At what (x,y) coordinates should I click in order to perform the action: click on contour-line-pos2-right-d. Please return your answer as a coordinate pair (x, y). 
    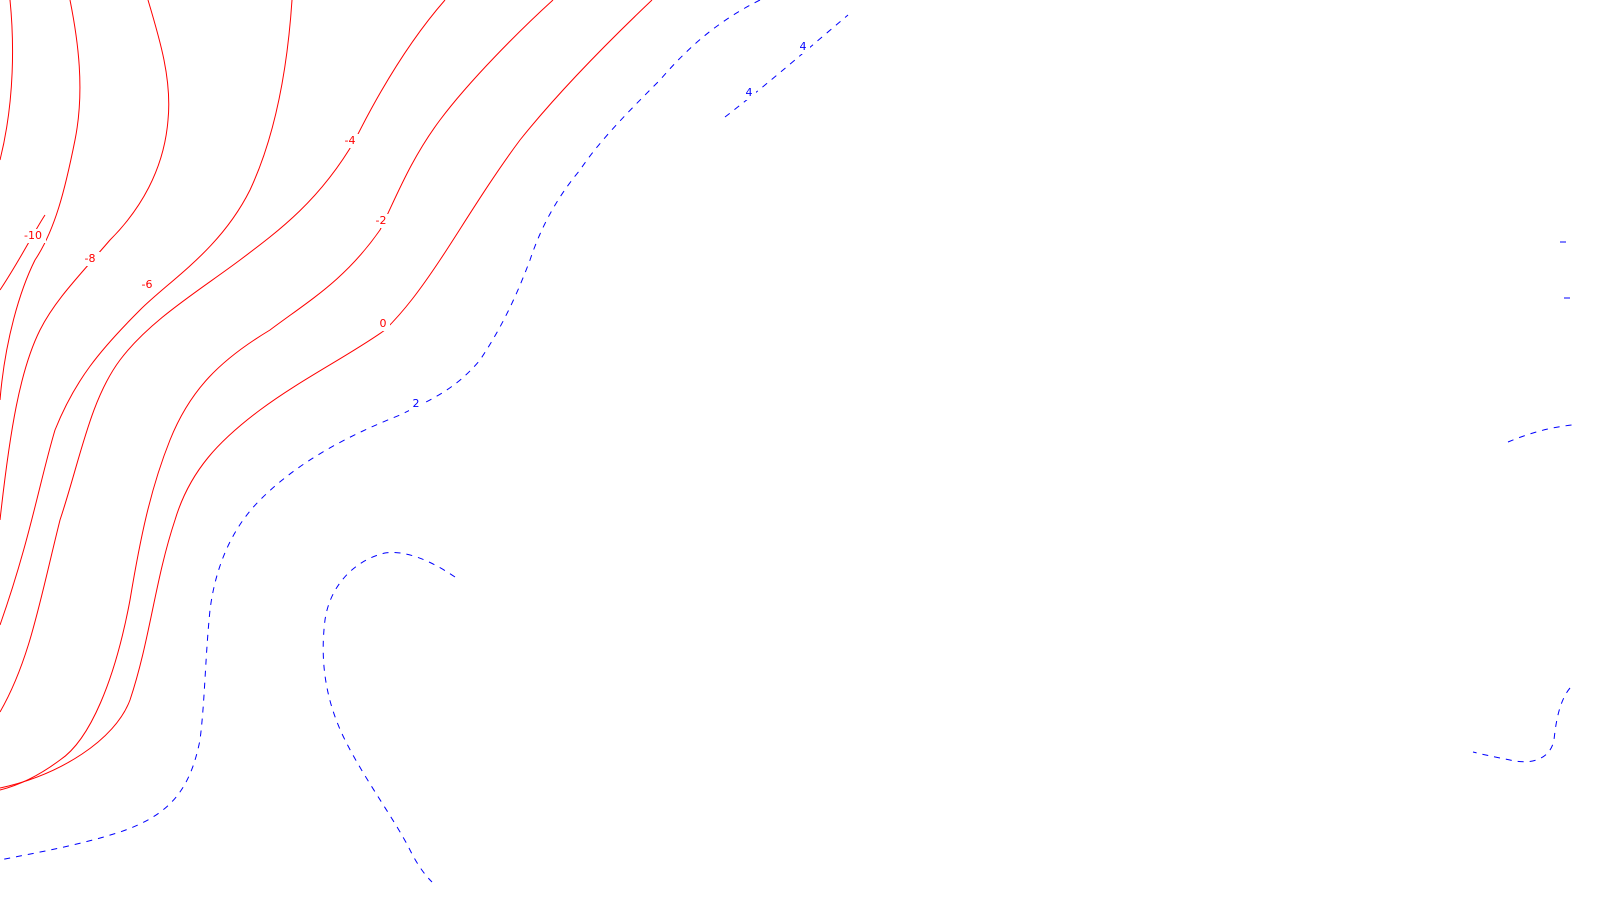
    Looking at the image, I should click on (1521, 725).